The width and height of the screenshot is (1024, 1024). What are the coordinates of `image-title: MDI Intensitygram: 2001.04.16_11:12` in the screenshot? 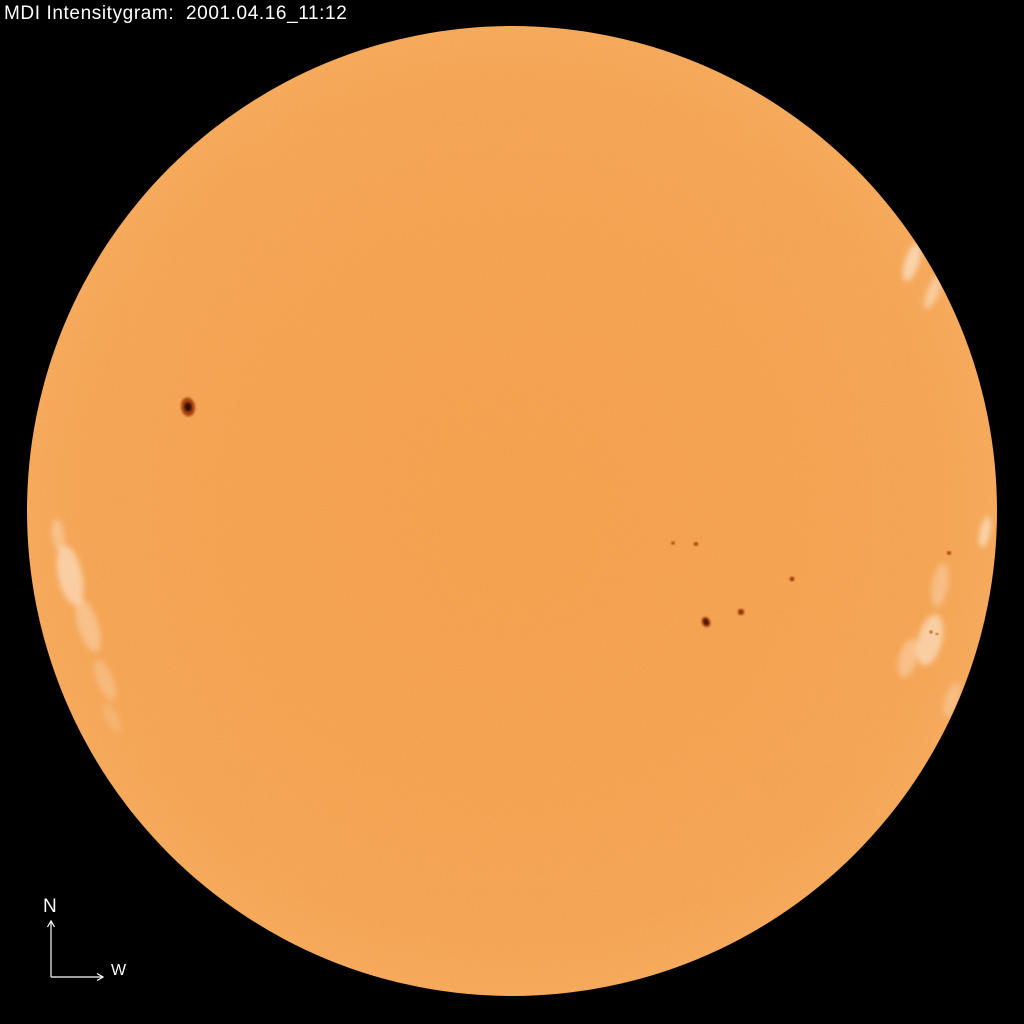 It's located at (176, 13).